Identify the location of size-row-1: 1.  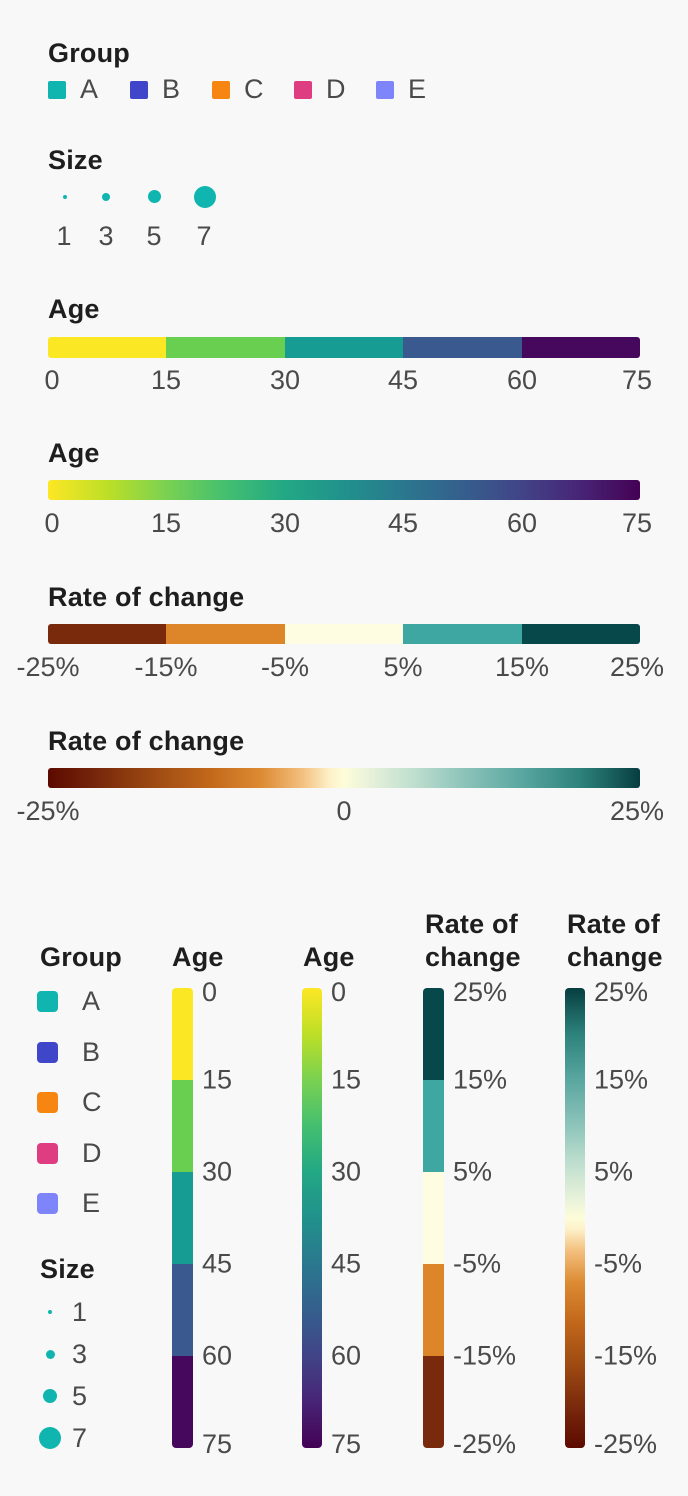
(62, 1312).